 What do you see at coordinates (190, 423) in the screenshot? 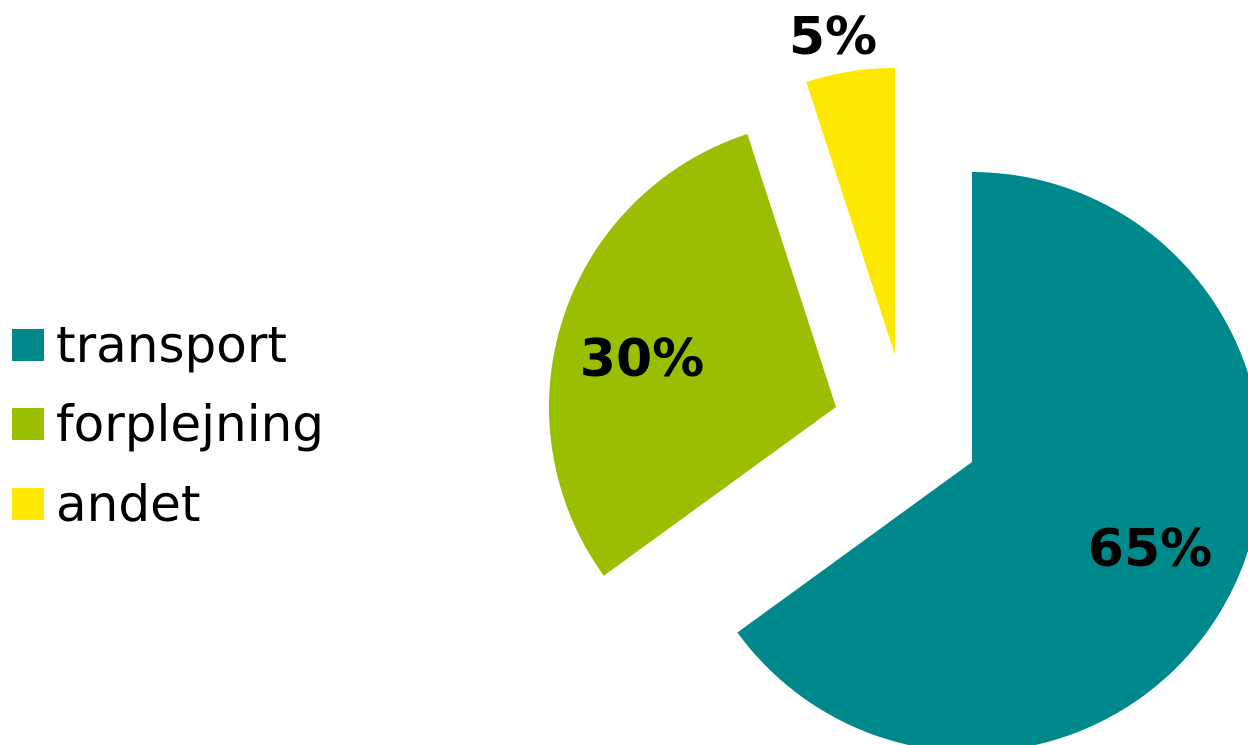
I see `legend-label-forplejning: forplejning` at bounding box center [190, 423].